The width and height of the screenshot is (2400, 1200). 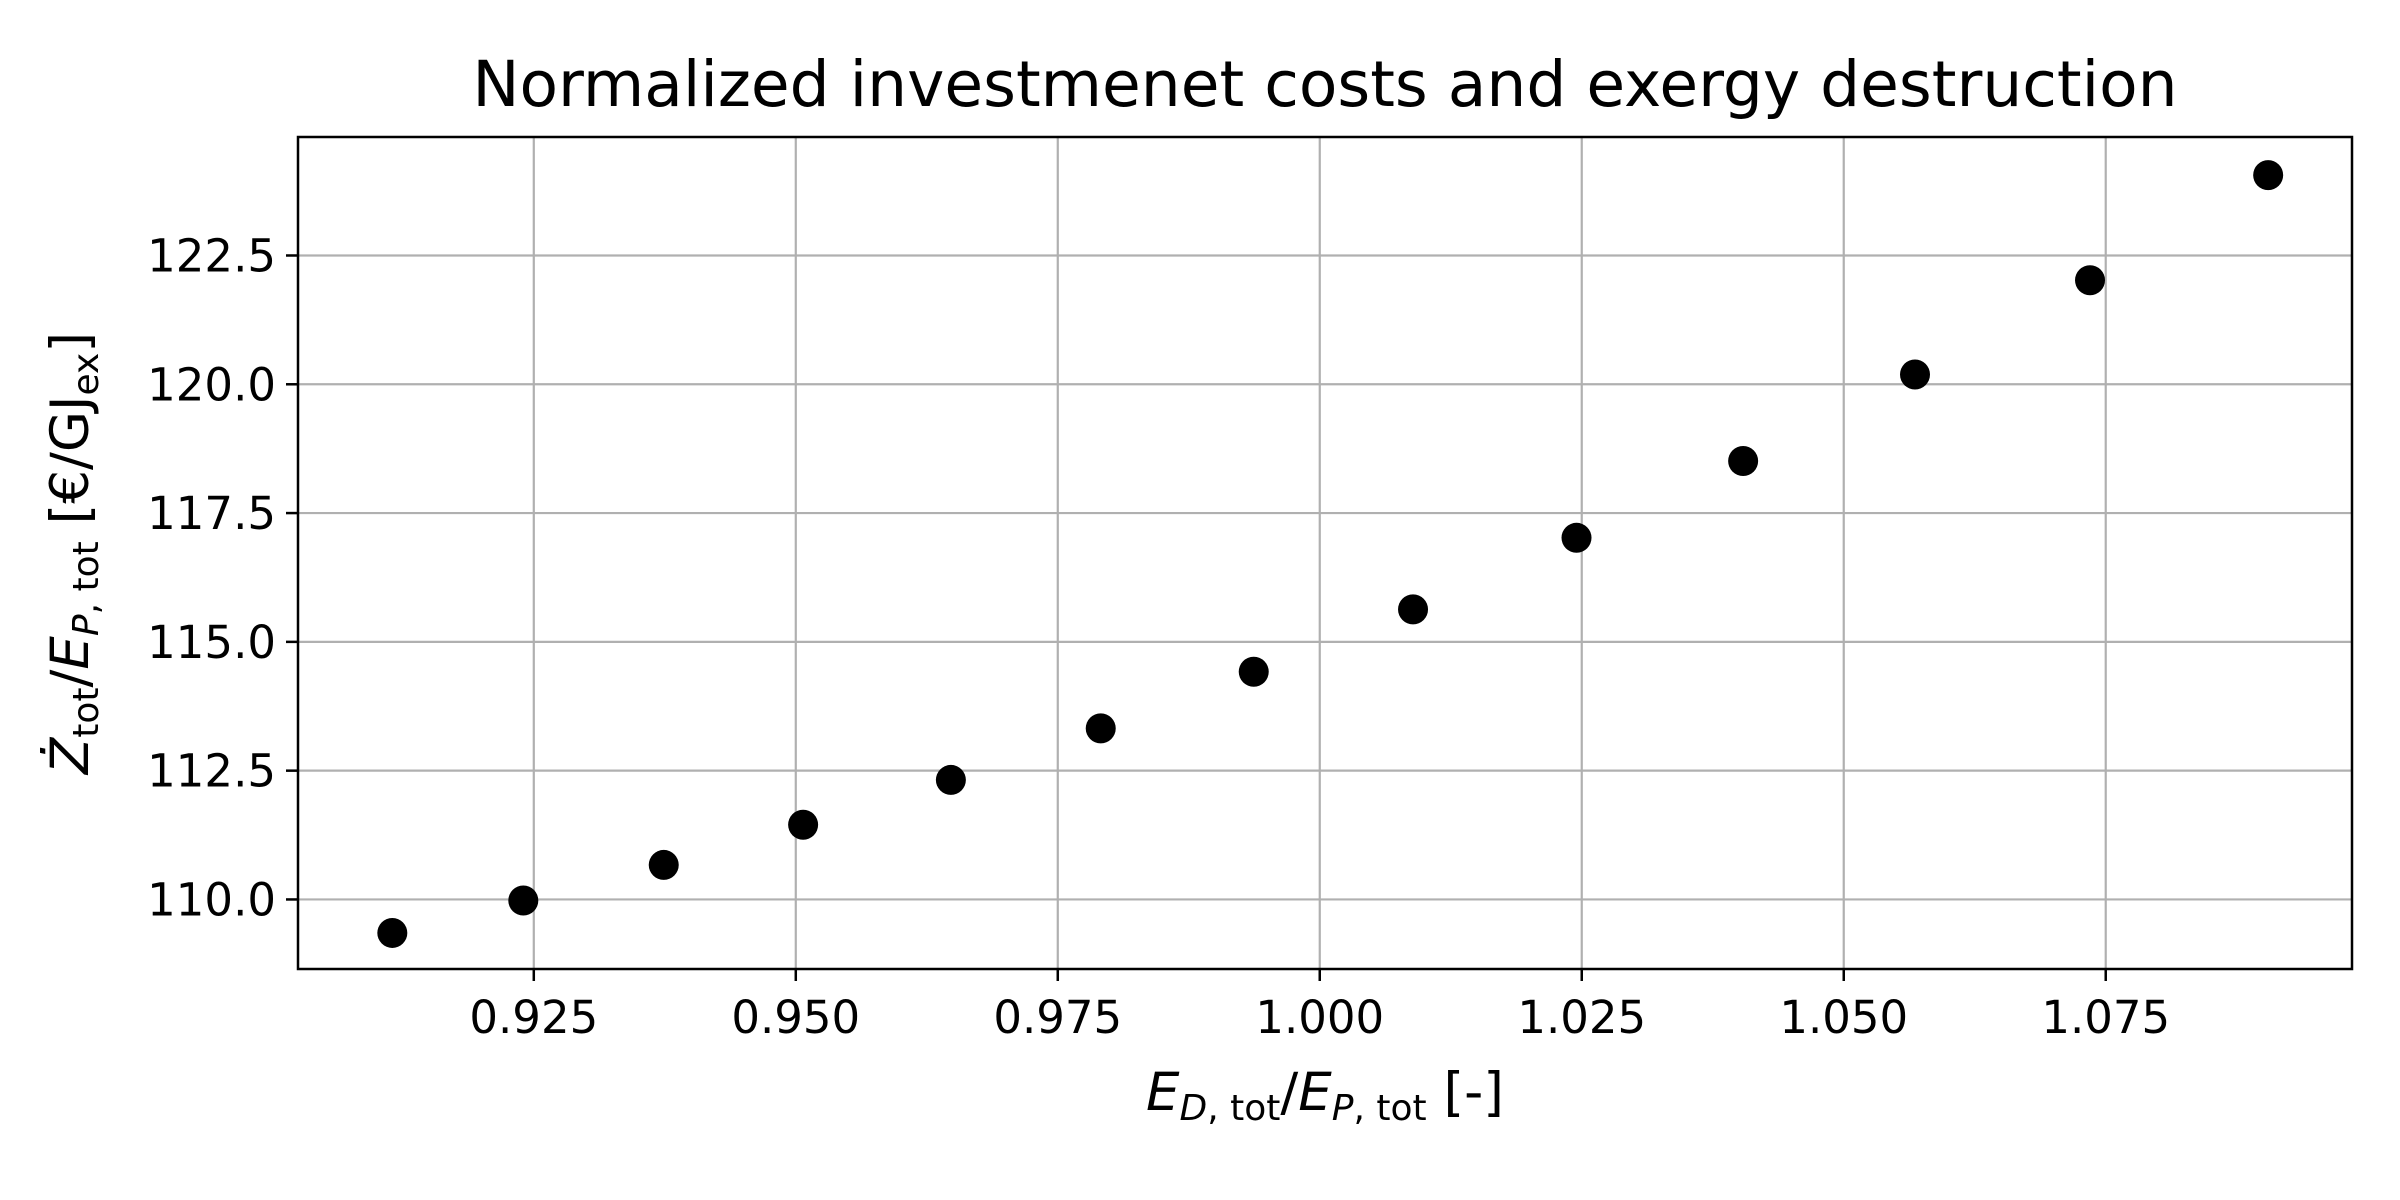 What do you see at coordinates (1057, 1017) in the screenshot?
I see `x-tick-label: 0.975` at bounding box center [1057, 1017].